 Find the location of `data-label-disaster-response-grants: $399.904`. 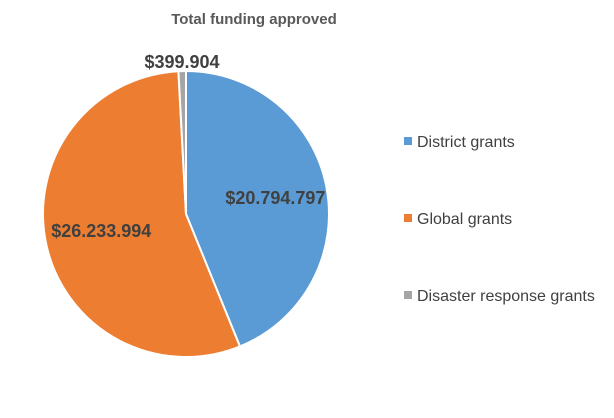

data-label-disaster-response-grants: $399.904 is located at coordinates (181, 62).